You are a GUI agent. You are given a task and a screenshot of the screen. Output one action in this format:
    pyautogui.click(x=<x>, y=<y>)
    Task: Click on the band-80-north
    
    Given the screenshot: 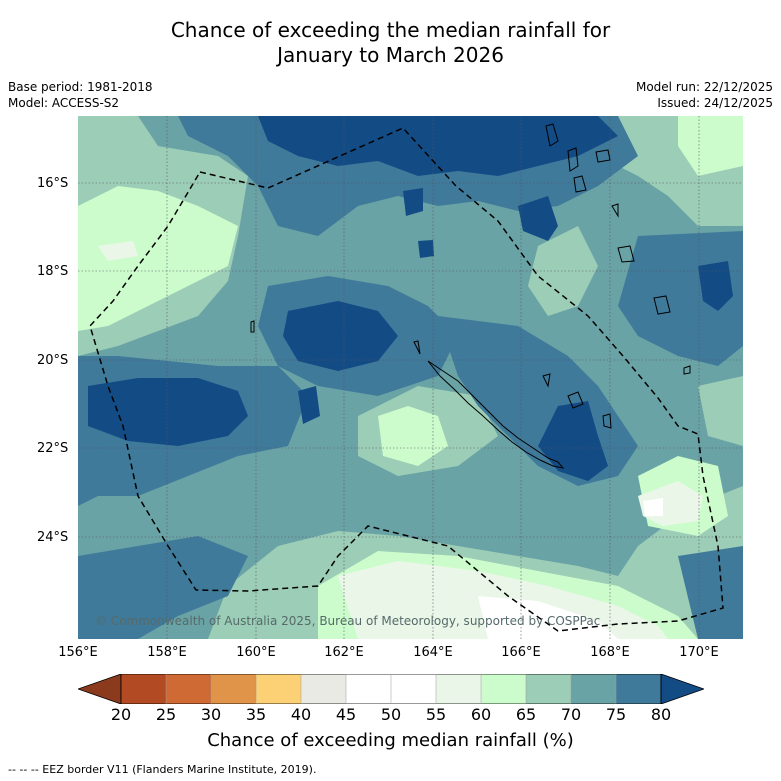 What is the action you would take?
    pyautogui.click(x=438, y=146)
    